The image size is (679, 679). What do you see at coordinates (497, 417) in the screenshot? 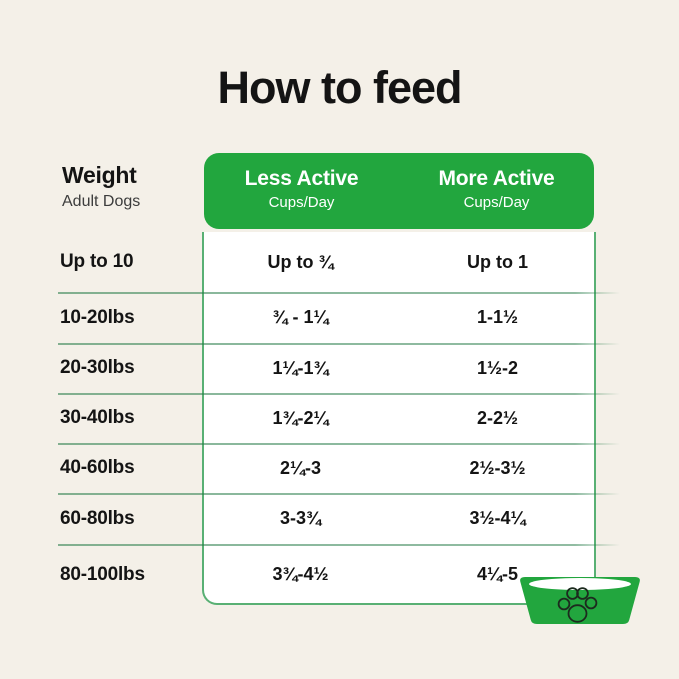
I see `row-more-active-value: 2-2½` at bounding box center [497, 417].